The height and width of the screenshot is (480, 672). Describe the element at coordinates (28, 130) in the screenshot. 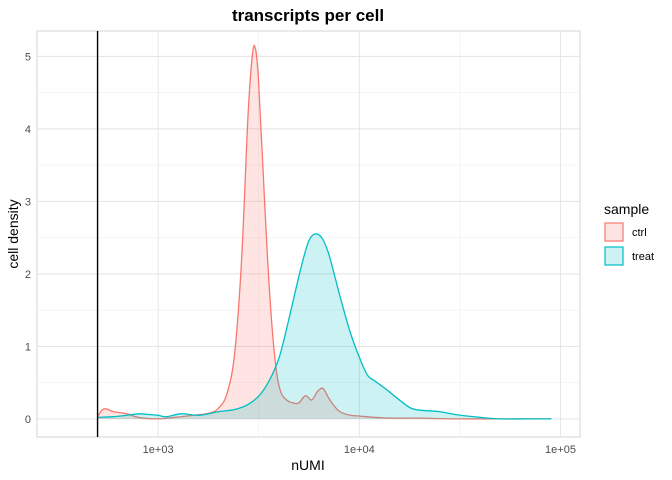

I see `y-tick-label: 4` at that location.